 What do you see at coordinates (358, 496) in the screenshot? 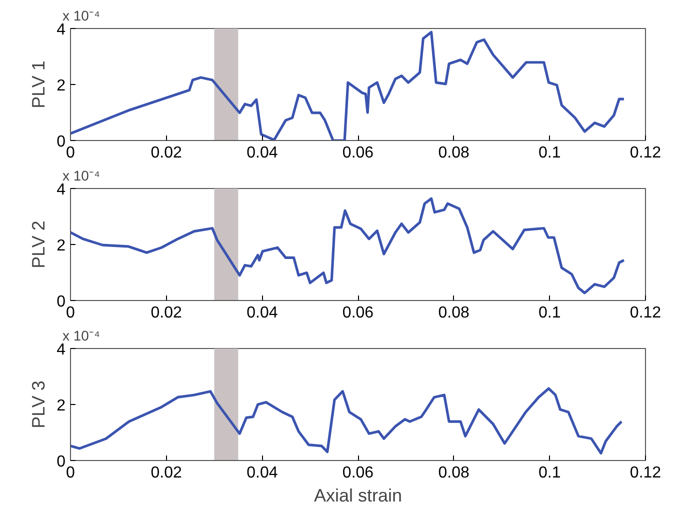
I see `x-axis-title: Axial strain` at bounding box center [358, 496].